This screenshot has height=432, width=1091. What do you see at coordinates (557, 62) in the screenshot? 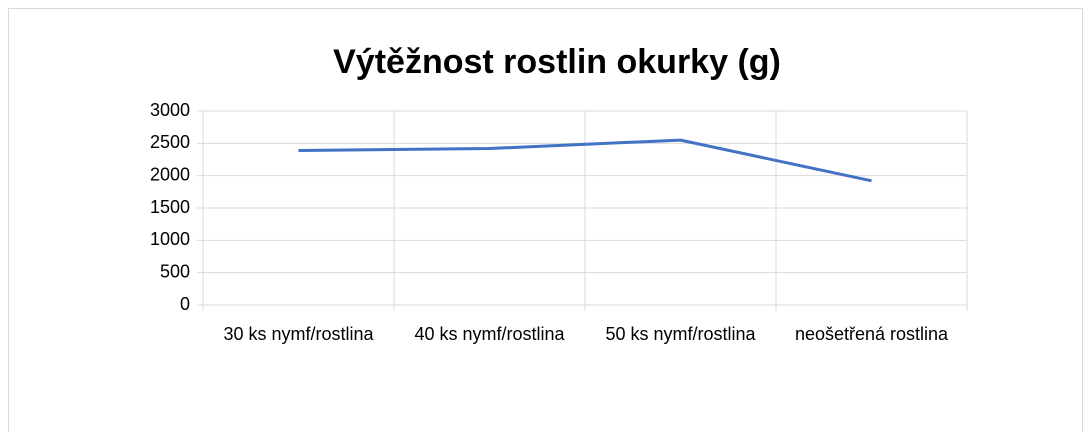
I see `chart-title: Výtěžnost rostlin okurky (g)` at bounding box center [557, 62].